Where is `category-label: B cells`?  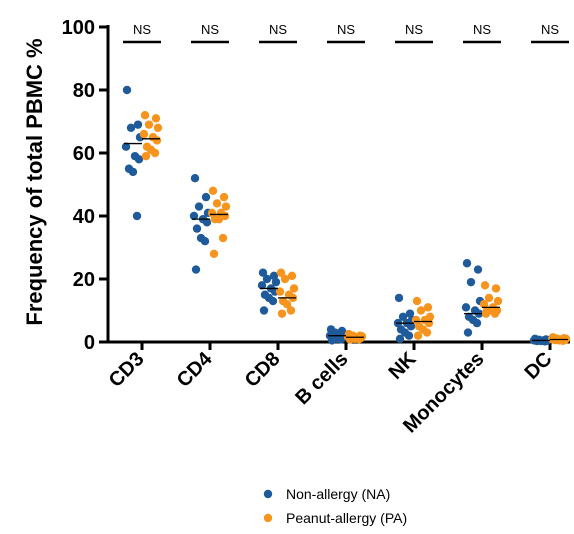 category-label: B cells is located at coordinates (321, 378).